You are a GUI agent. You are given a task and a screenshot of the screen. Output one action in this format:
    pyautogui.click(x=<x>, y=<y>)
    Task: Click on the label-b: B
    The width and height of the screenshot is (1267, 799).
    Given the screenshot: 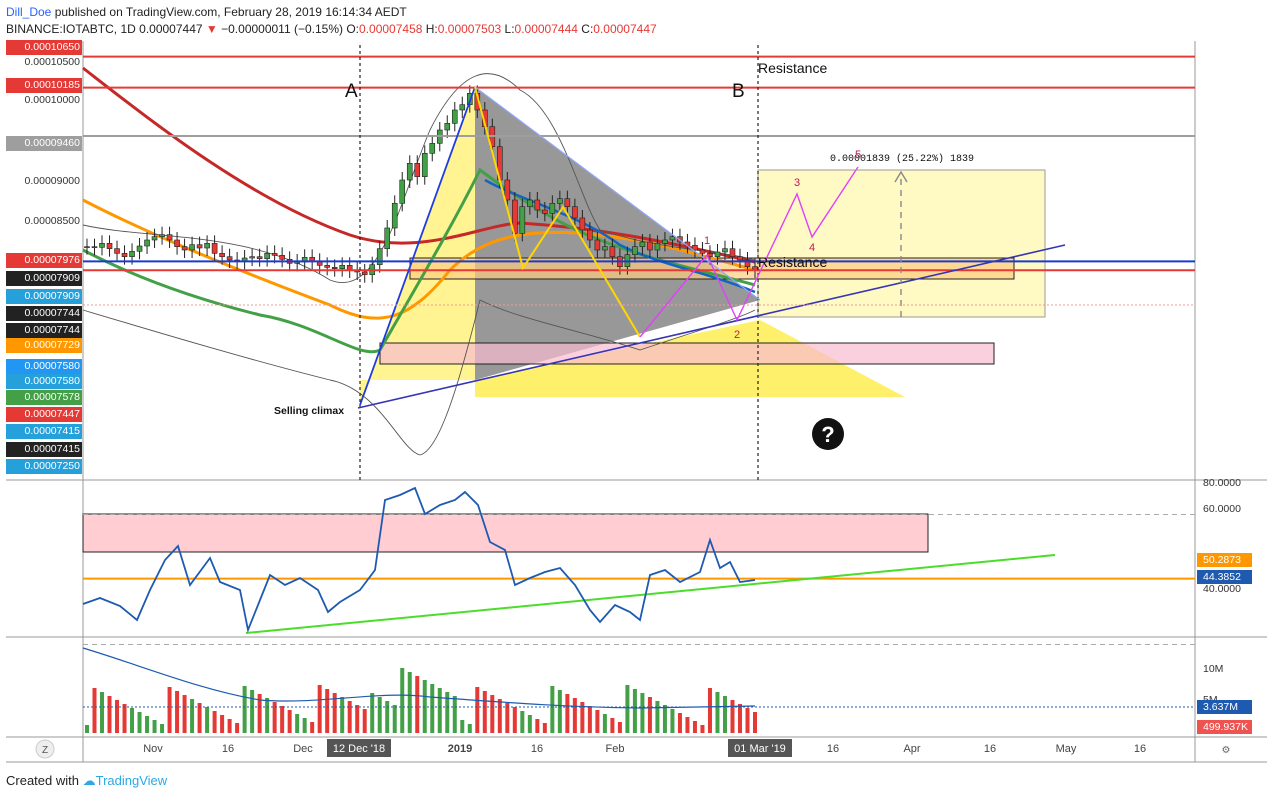 What is the action you would take?
    pyautogui.click(x=738, y=91)
    